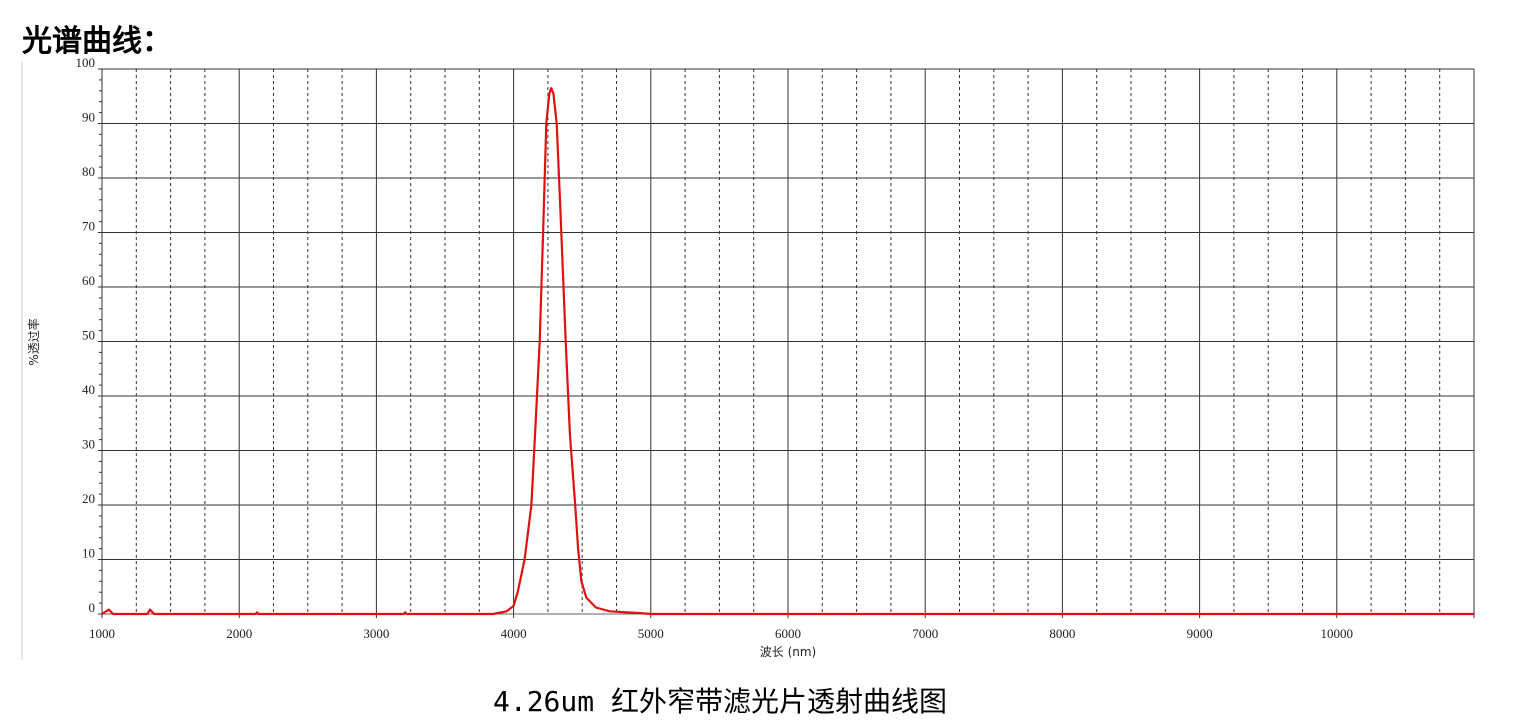 This screenshot has height=724, width=1522. Describe the element at coordinates (788, 652) in the screenshot. I see `x-axis-label: 波长 (nm)` at that location.